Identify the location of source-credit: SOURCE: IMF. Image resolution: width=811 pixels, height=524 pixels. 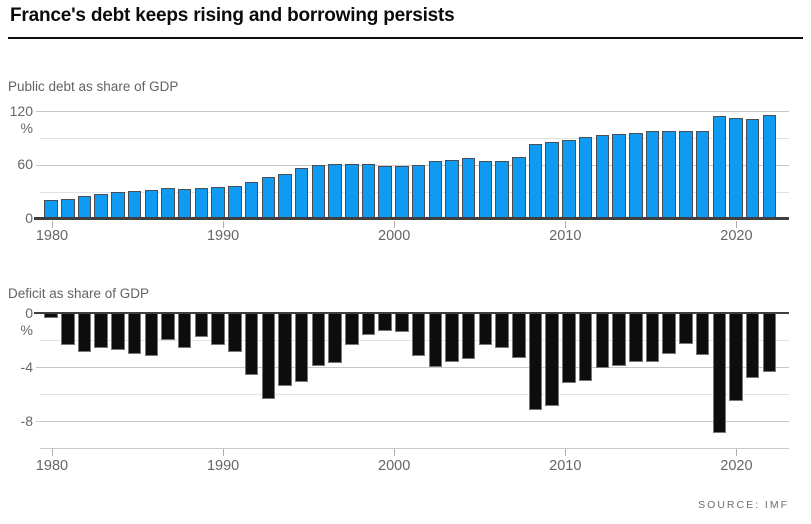
(743, 505).